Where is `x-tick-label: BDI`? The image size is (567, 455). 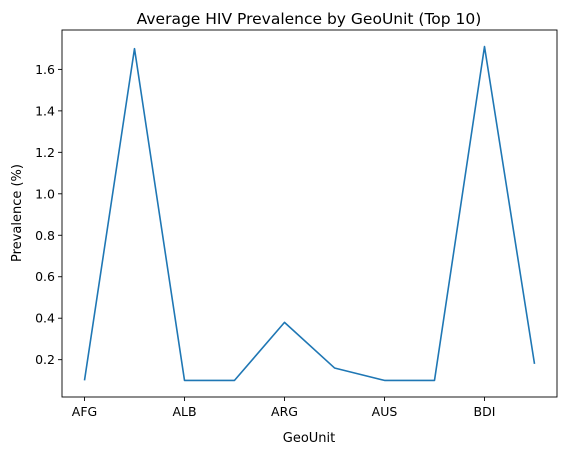 x-tick-label: BDI is located at coordinates (485, 411).